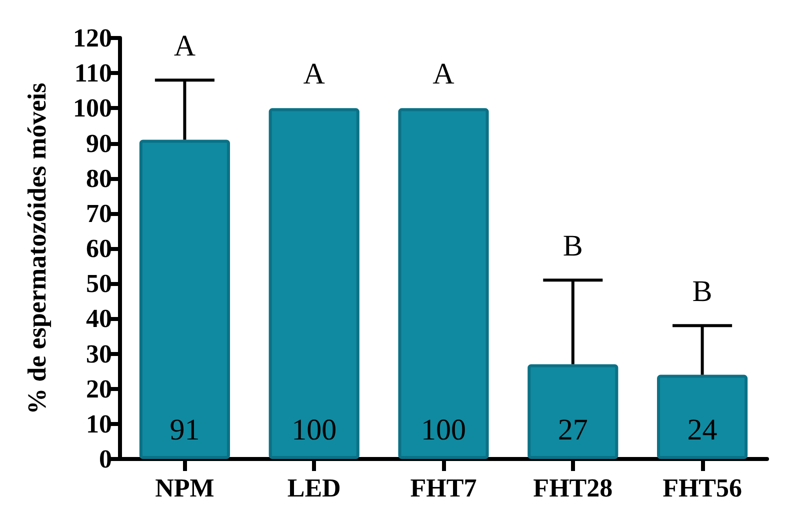 Image resolution: width=785 pixels, height=523 pixels. What do you see at coordinates (184, 488) in the screenshot?
I see `x-tick-label: NPM` at bounding box center [184, 488].